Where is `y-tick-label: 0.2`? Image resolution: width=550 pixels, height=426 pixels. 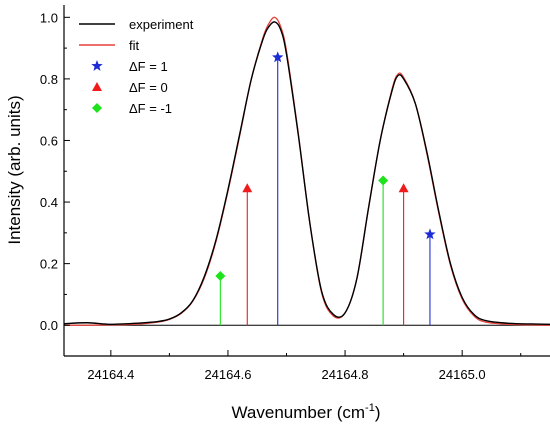
y-tick-label: 0.2 is located at coordinates (49, 264).